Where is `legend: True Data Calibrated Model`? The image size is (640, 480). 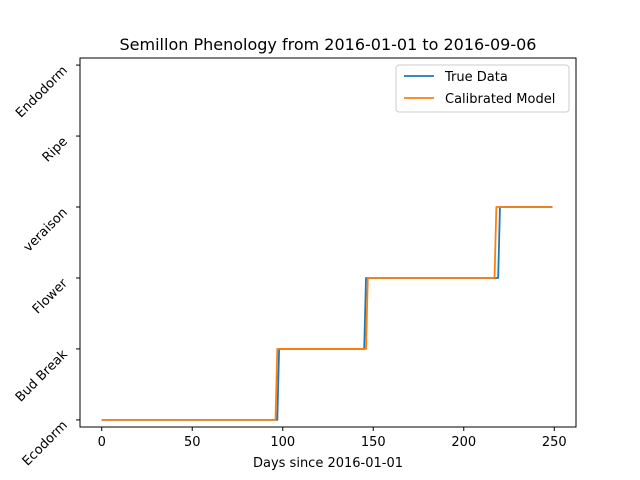
legend: True Data Calibrated Model is located at coordinates (482, 88).